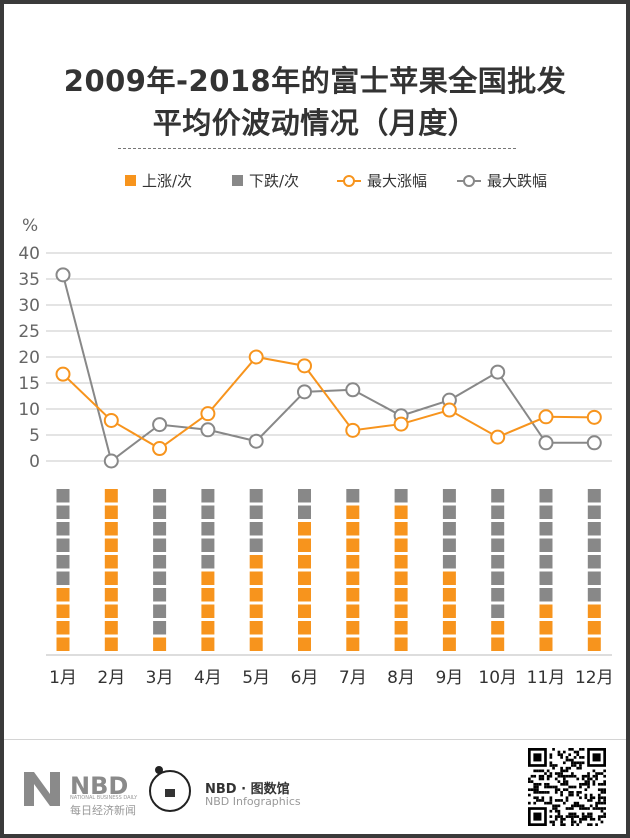  Describe the element at coordinates (208, 678) in the screenshot. I see `x-tick-label: 4月` at that location.